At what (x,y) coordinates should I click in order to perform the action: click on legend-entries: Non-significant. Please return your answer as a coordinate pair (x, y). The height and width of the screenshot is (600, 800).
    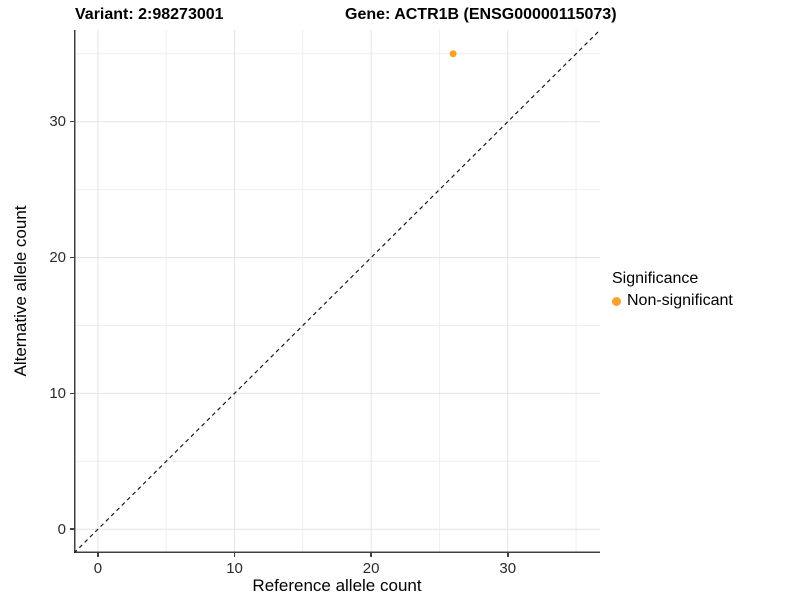
    Looking at the image, I should click on (672, 301).